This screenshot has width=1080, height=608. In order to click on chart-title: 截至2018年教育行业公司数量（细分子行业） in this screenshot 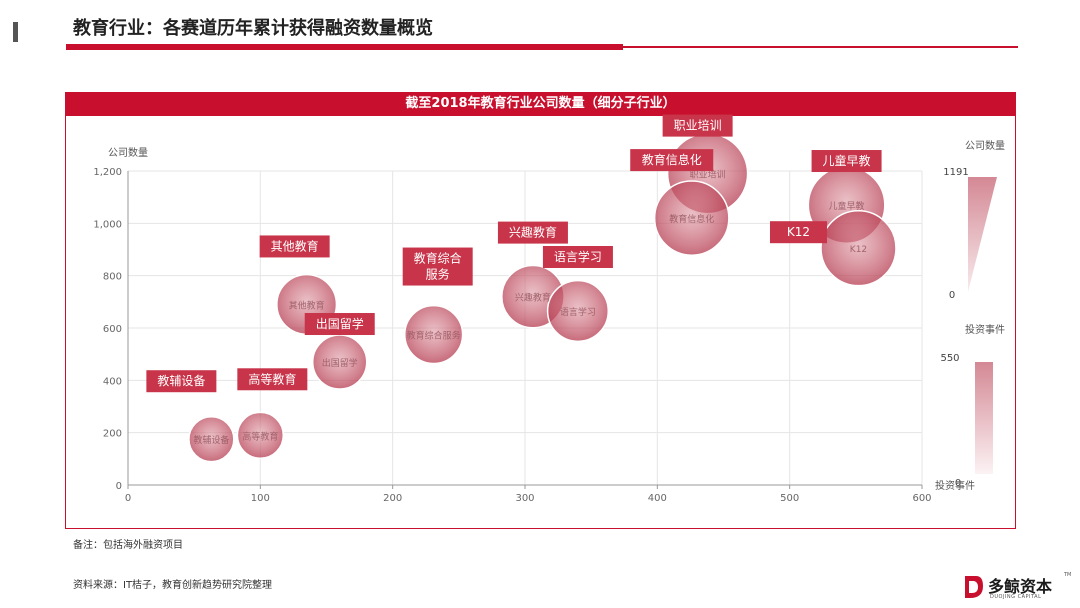, I will do `click(540, 104)`.